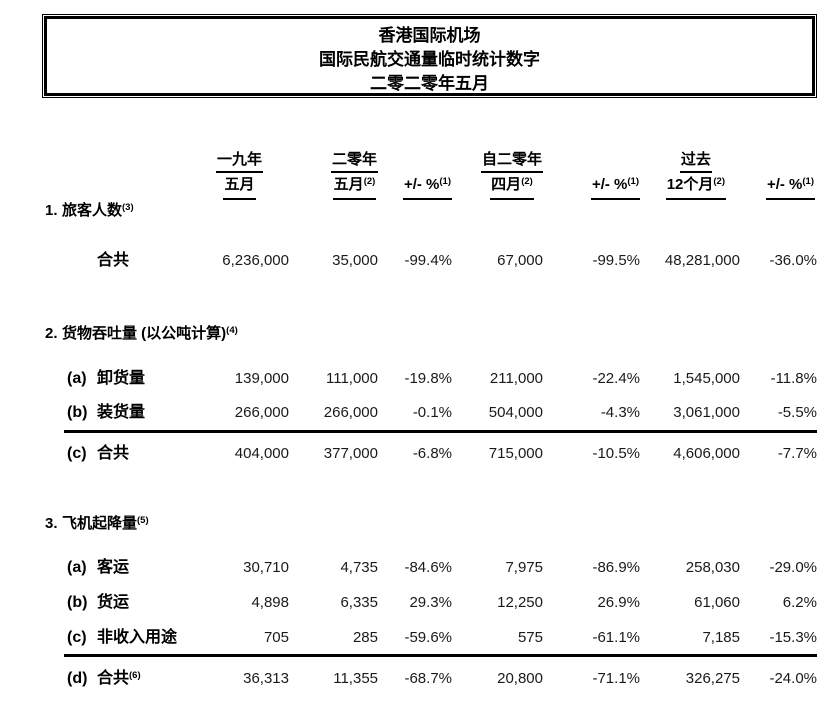 The image size is (840, 708). What do you see at coordinates (359, 602) in the screenshot?
I see `value-may20: 6,335` at bounding box center [359, 602].